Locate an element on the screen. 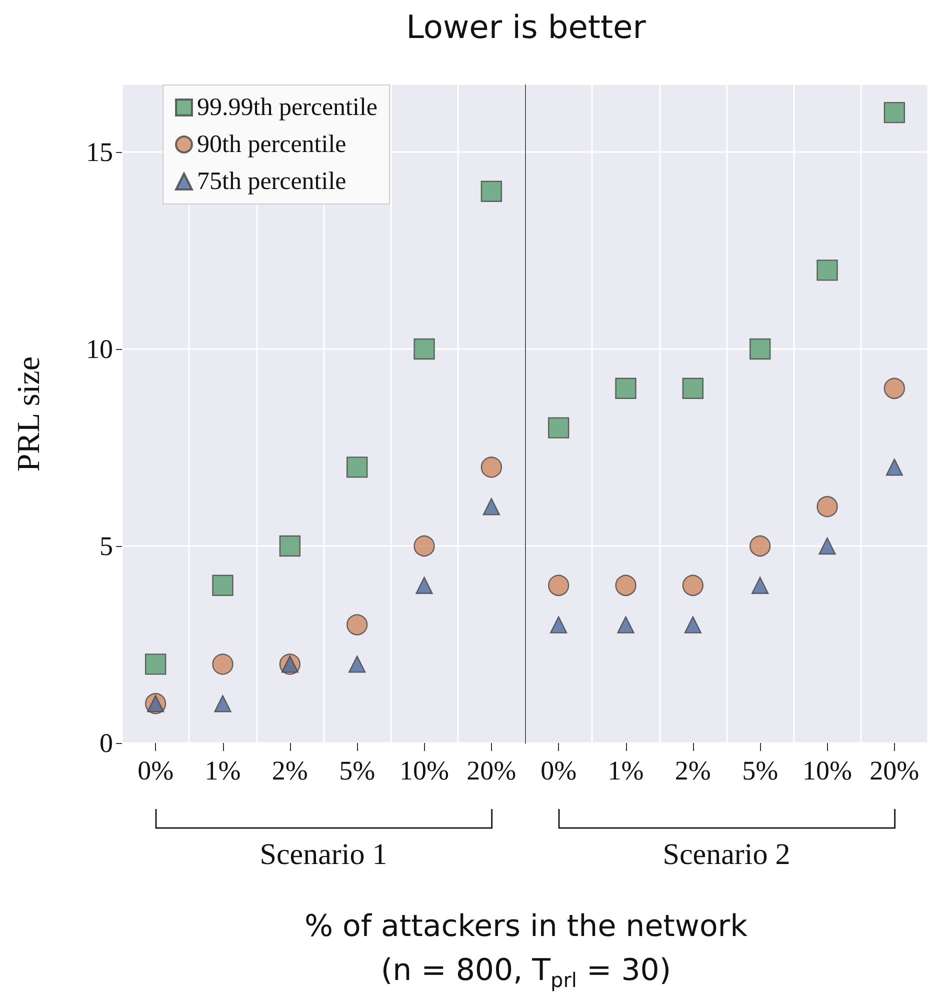 The width and height of the screenshot is (930, 998). text: Scenario 2 is located at coordinates (726, 855).